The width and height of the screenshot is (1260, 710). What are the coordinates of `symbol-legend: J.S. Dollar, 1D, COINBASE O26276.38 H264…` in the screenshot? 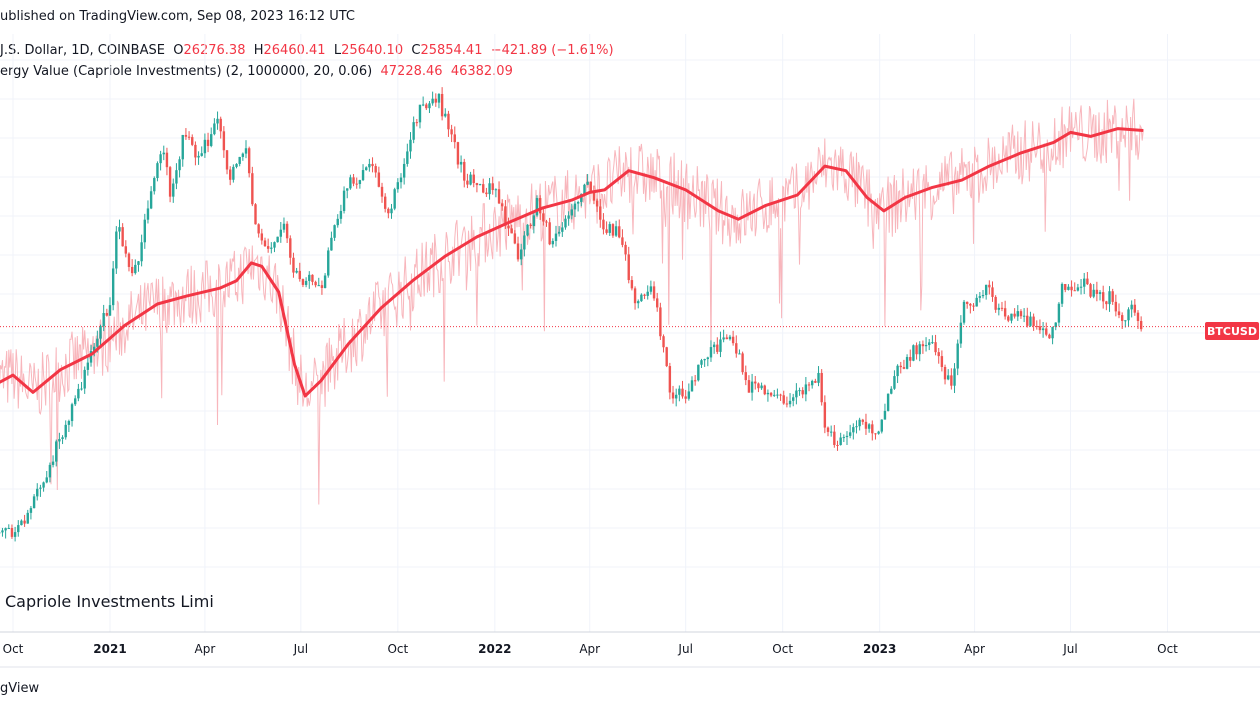 It's located at (307, 50).